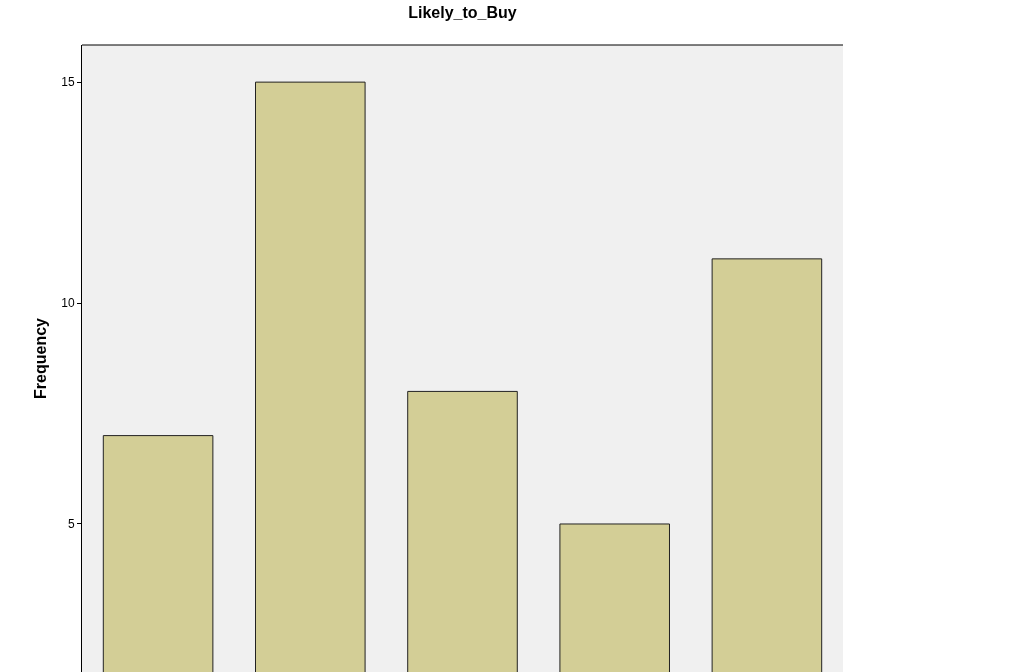 Image resolution: width=1036 pixels, height=672 pixels. I want to click on y-tick-label: 5, so click(71, 524).